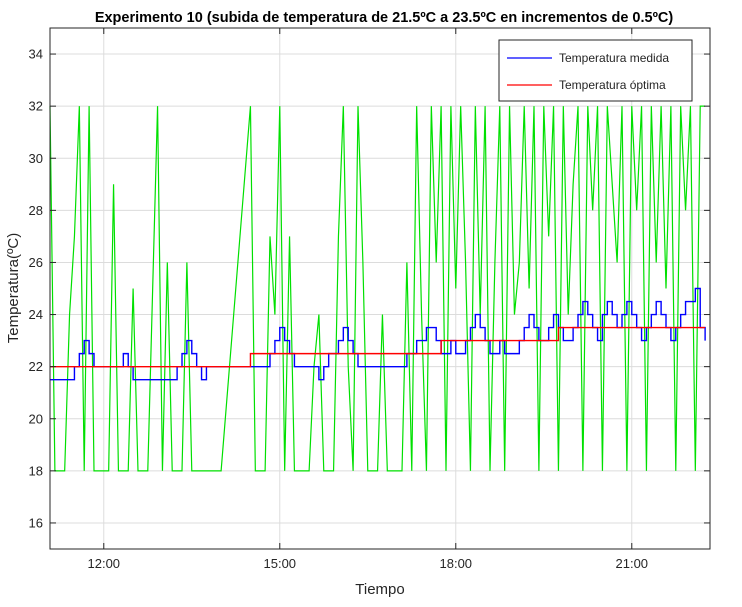  I want to click on legend-label-measured: Temperatura medida, so click(614, 58).